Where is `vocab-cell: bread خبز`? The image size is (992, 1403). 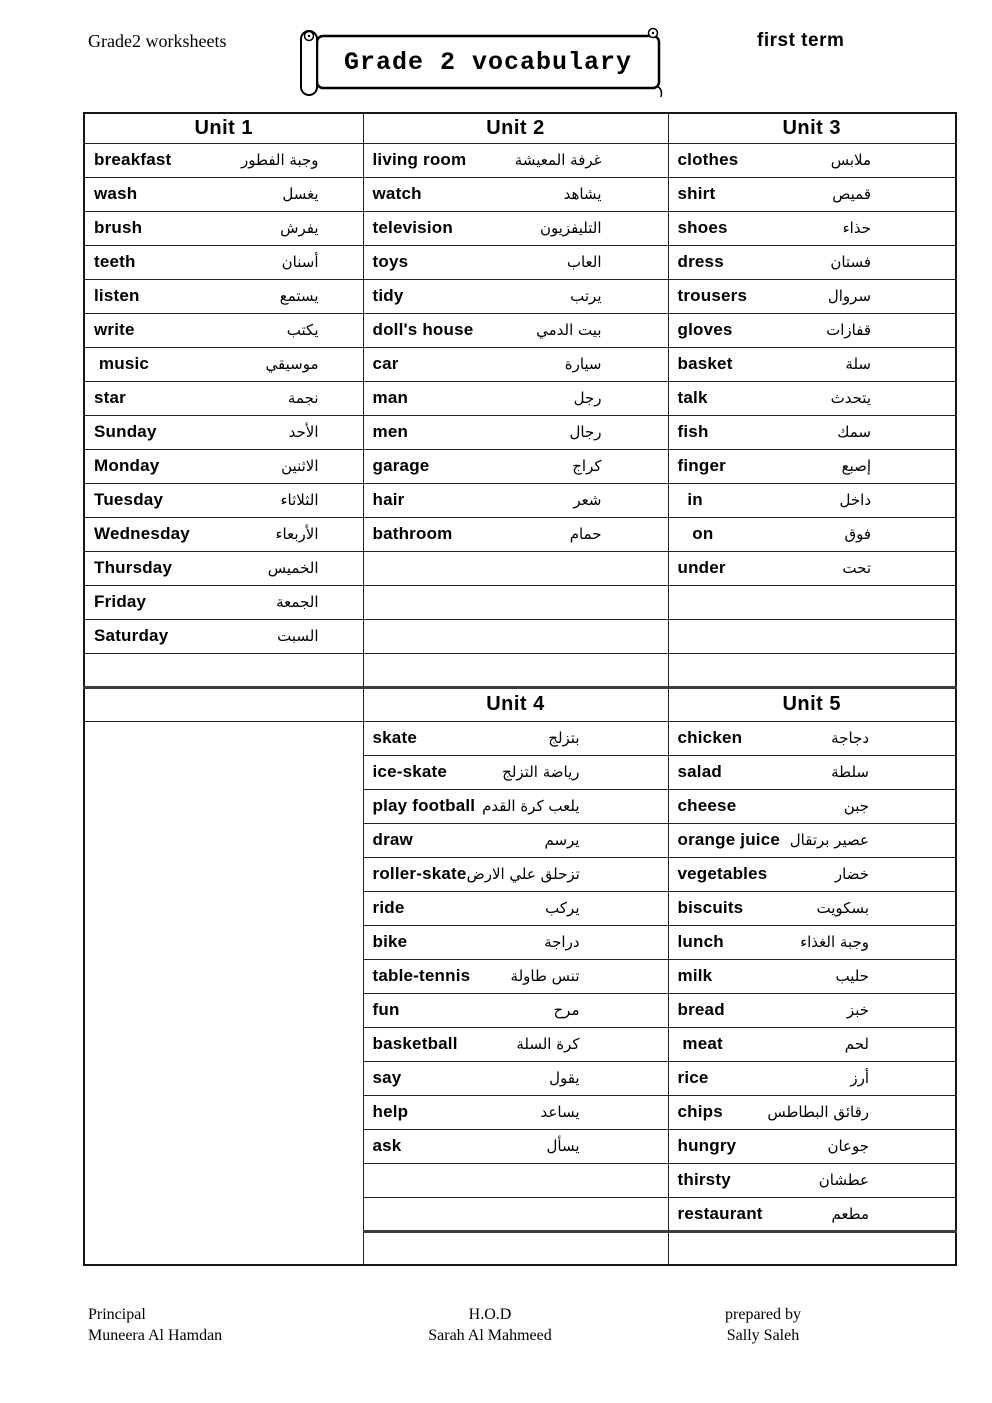 vocab-cell: bread خبز is located at coordinates (812, 1010).